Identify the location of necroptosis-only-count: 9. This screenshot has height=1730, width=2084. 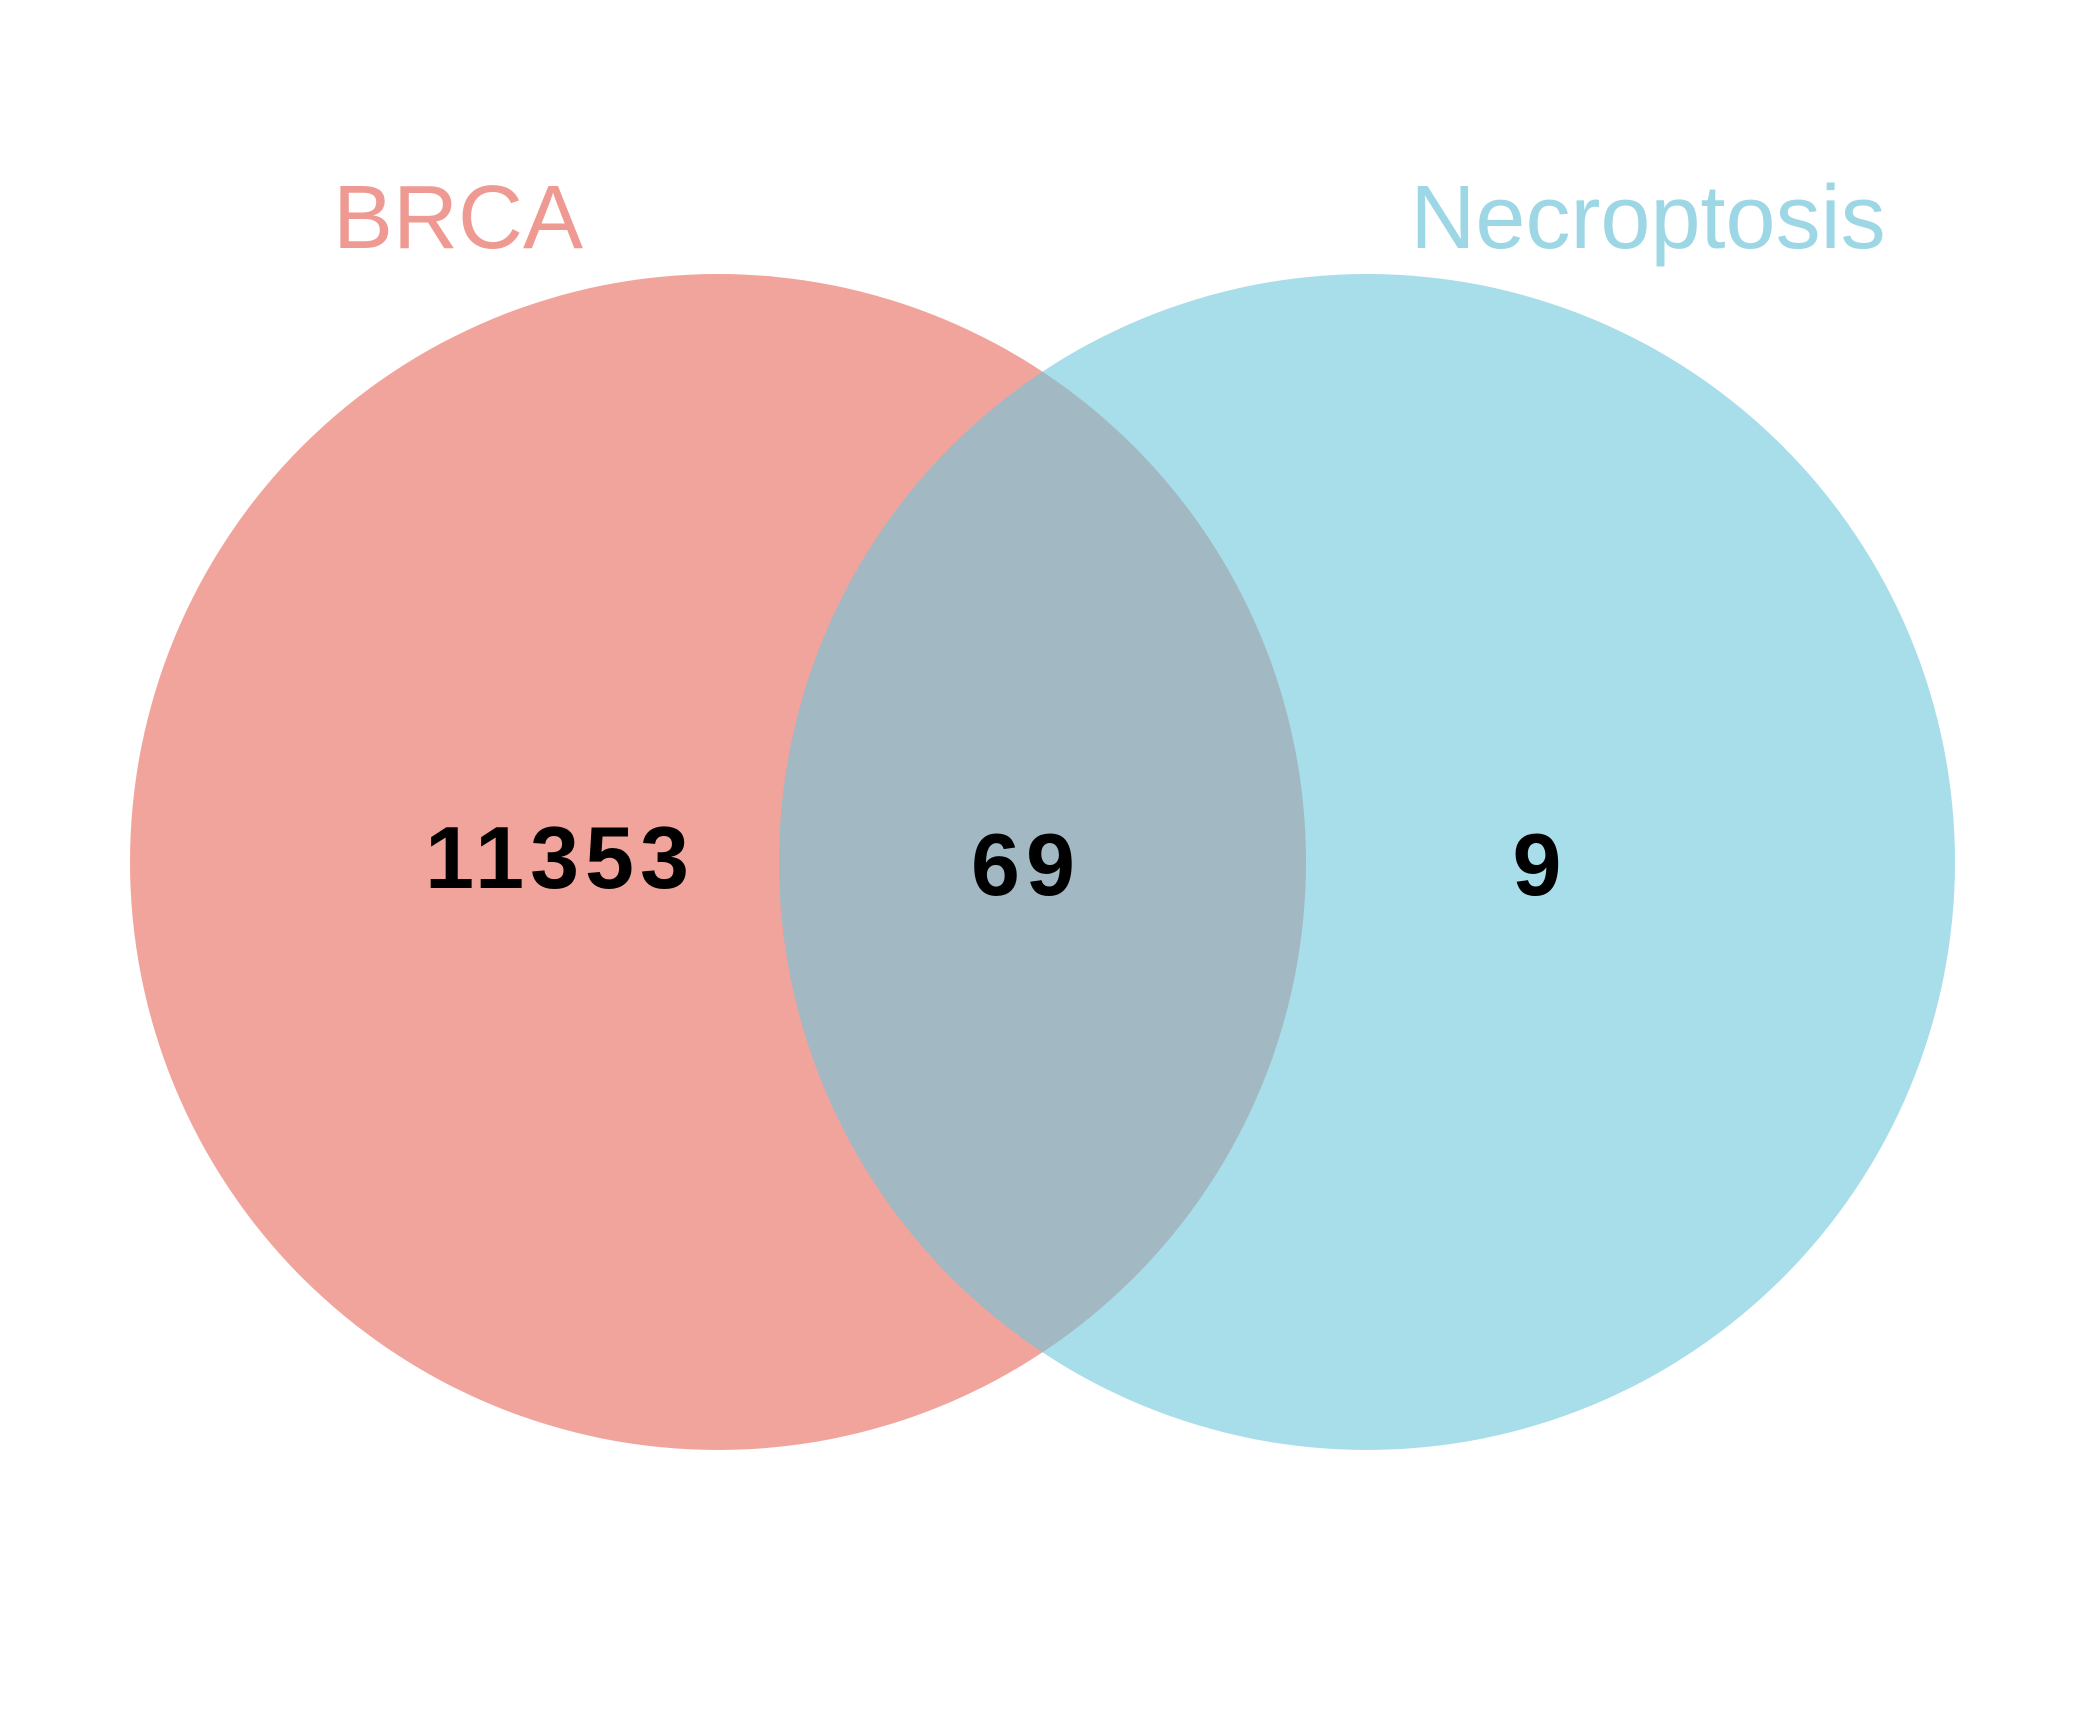
(1540, 864).